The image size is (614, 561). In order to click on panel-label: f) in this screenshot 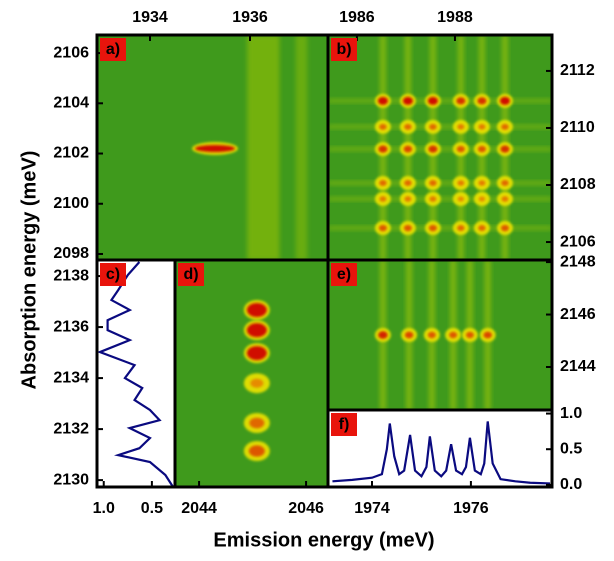, I will do `click(344, 424)`.